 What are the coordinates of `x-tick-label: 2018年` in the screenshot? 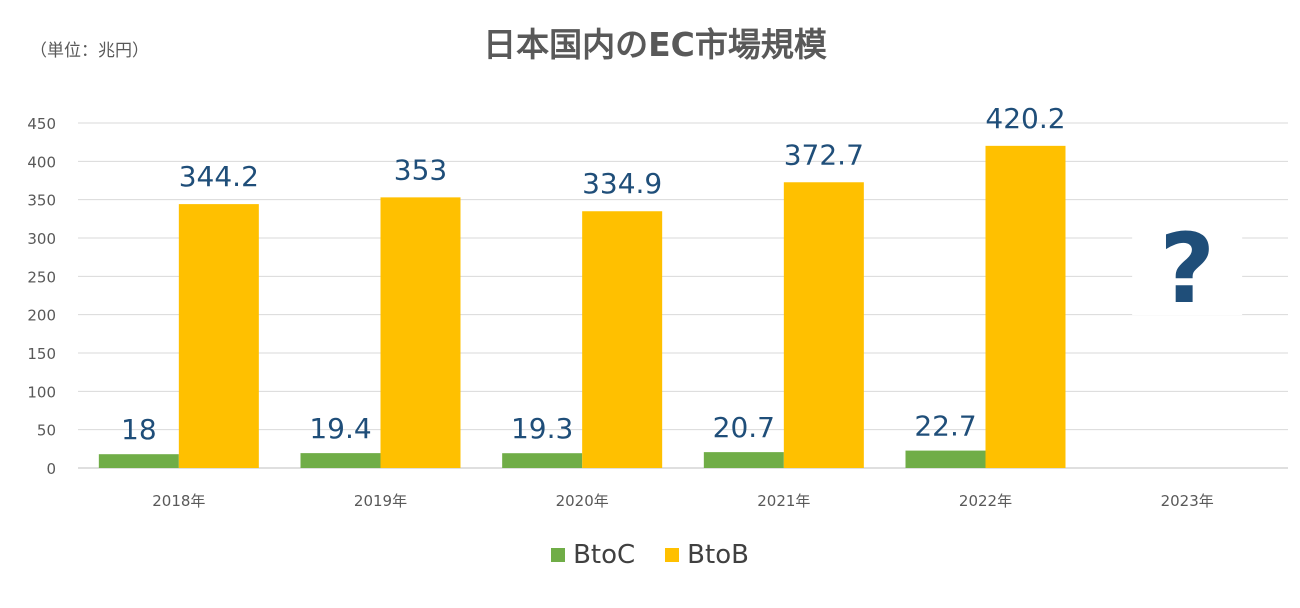 It's located at (178, 501).